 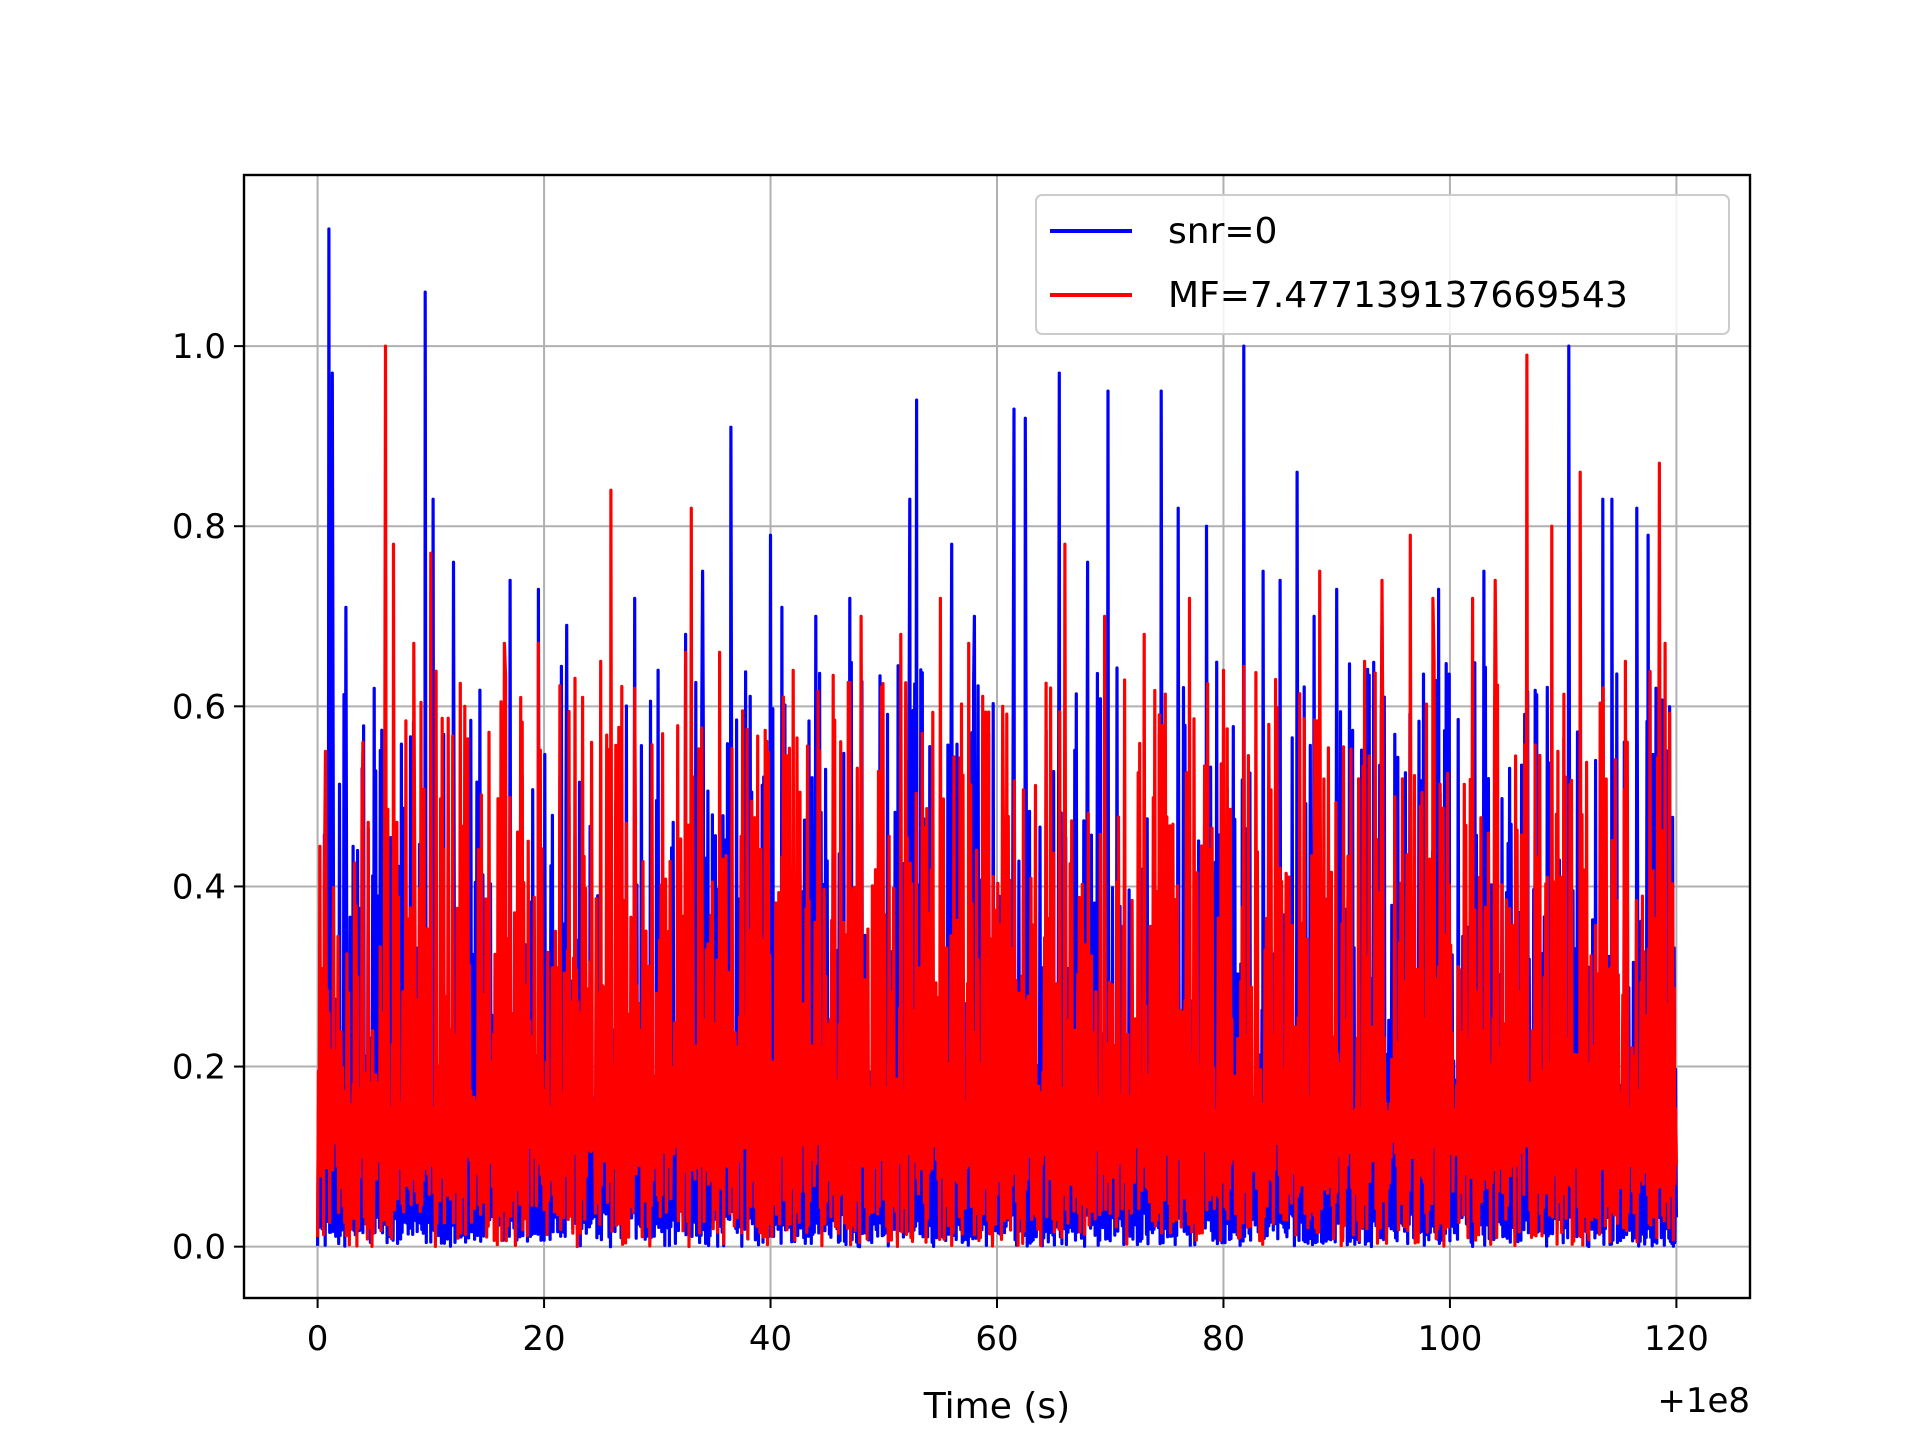 I want to click on x-tick-label: 20, so click(x=543, y=1339).